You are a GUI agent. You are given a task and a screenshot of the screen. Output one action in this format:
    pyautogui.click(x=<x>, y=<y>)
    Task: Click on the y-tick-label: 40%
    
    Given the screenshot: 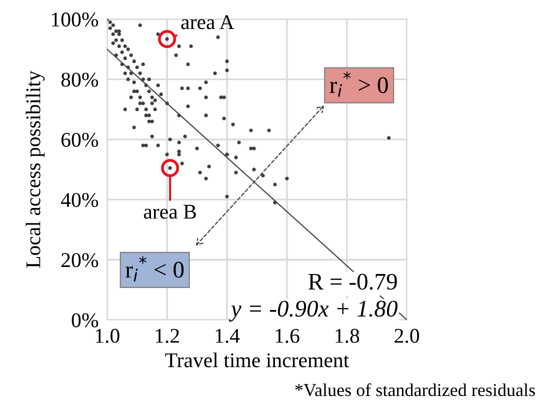 What is the action you would take?
    pyautogui.click(x=79, y=200)
    